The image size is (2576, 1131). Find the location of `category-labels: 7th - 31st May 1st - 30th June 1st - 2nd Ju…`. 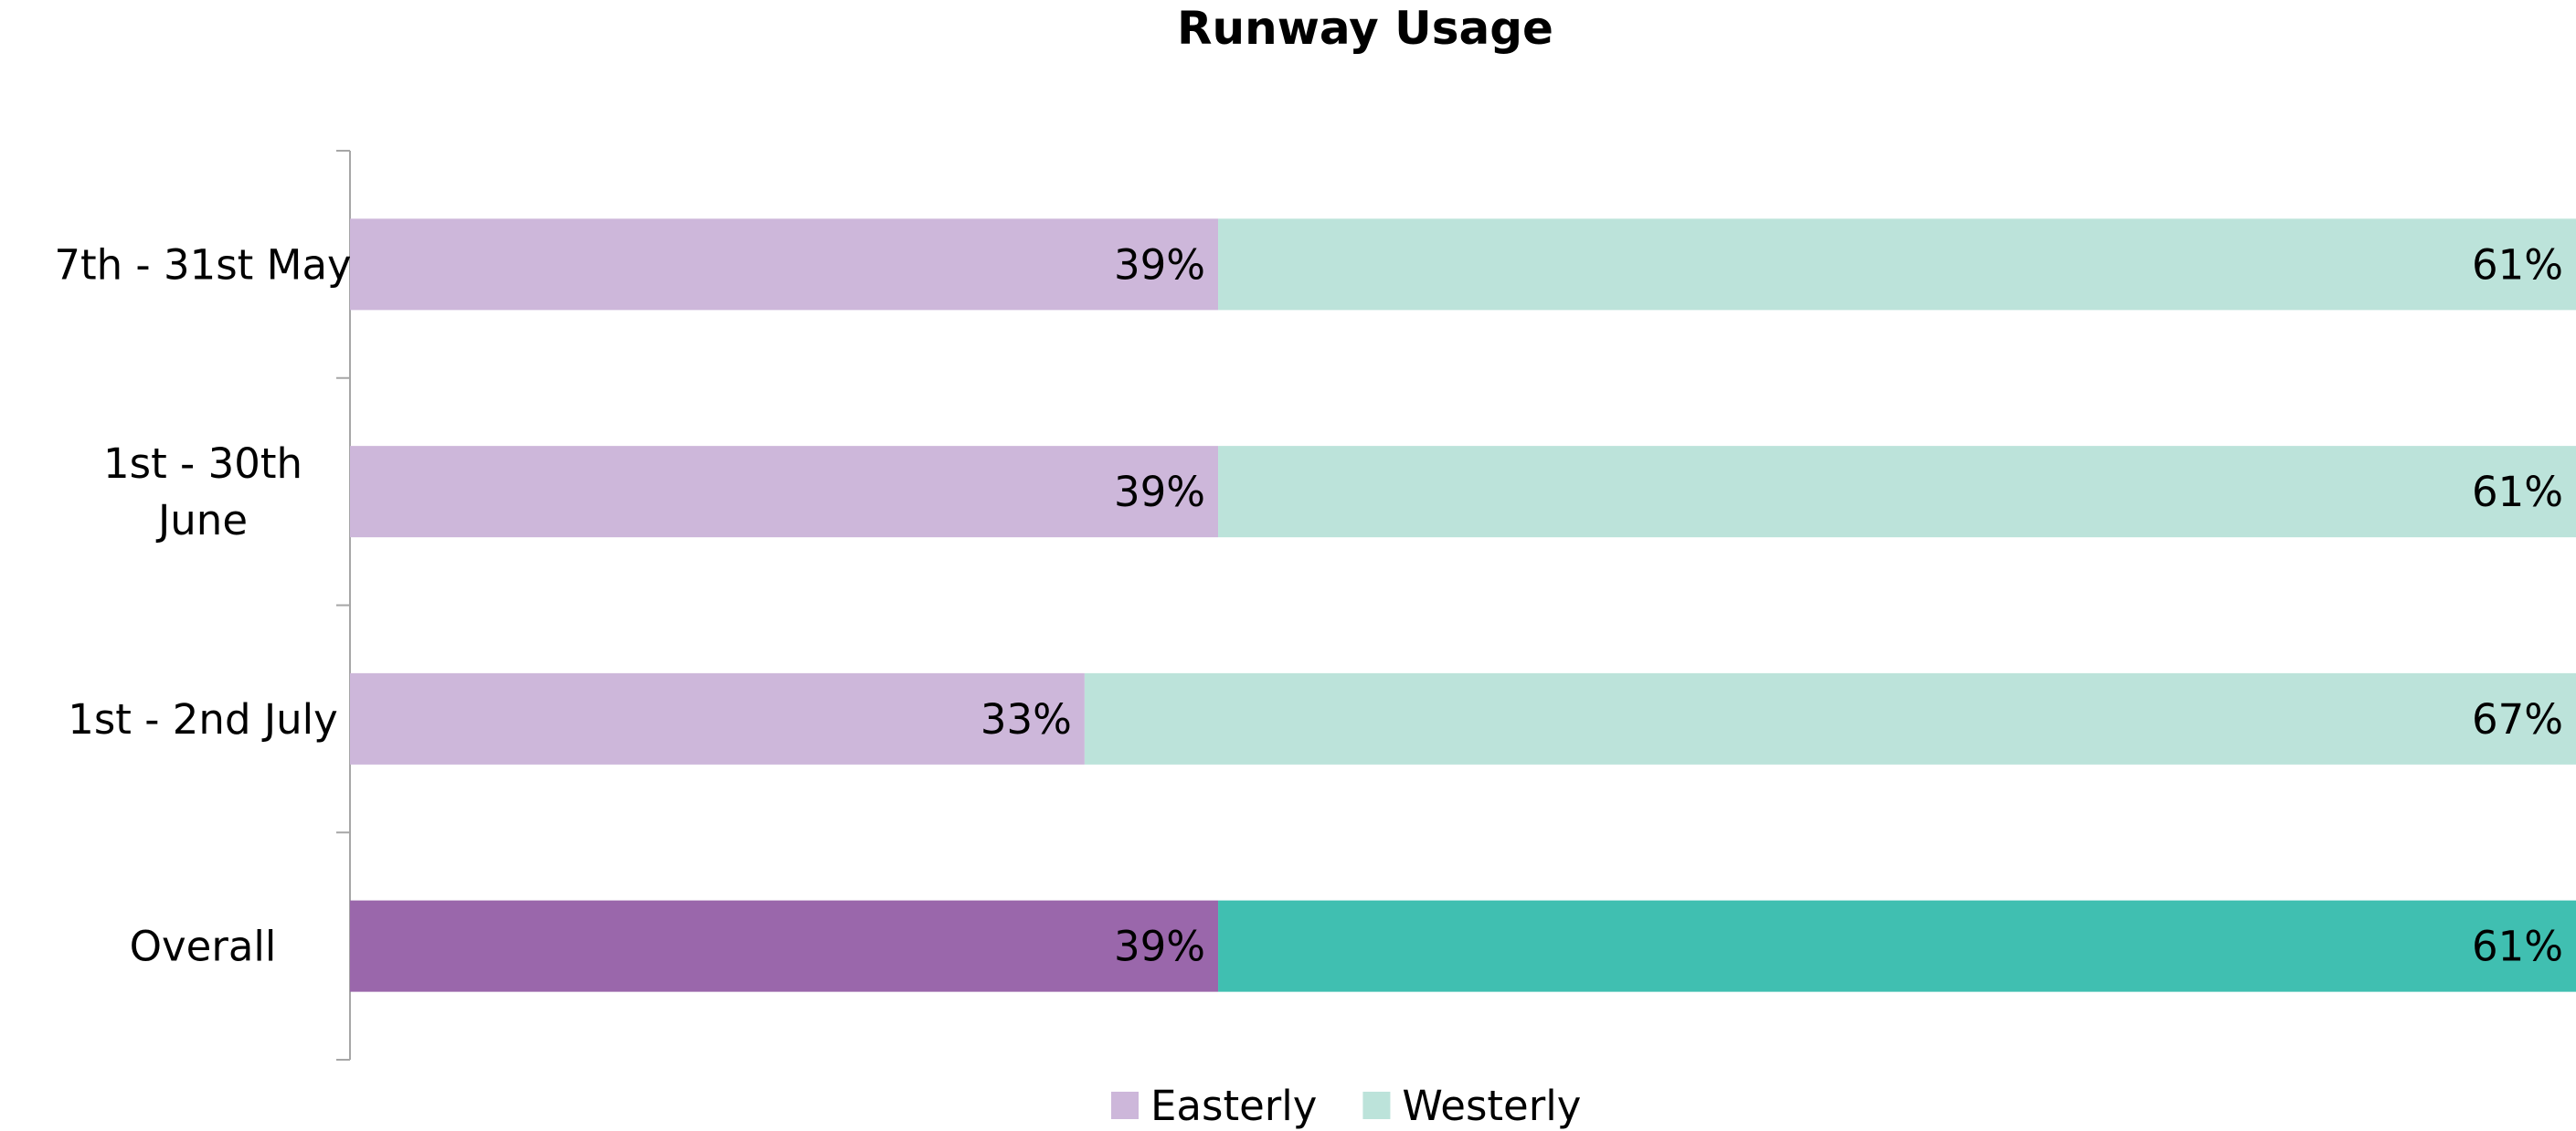

category-labels: 7th - 31st May 1st - 30th June 1st - 2nd Ju… is located at coordinates (202, 605).